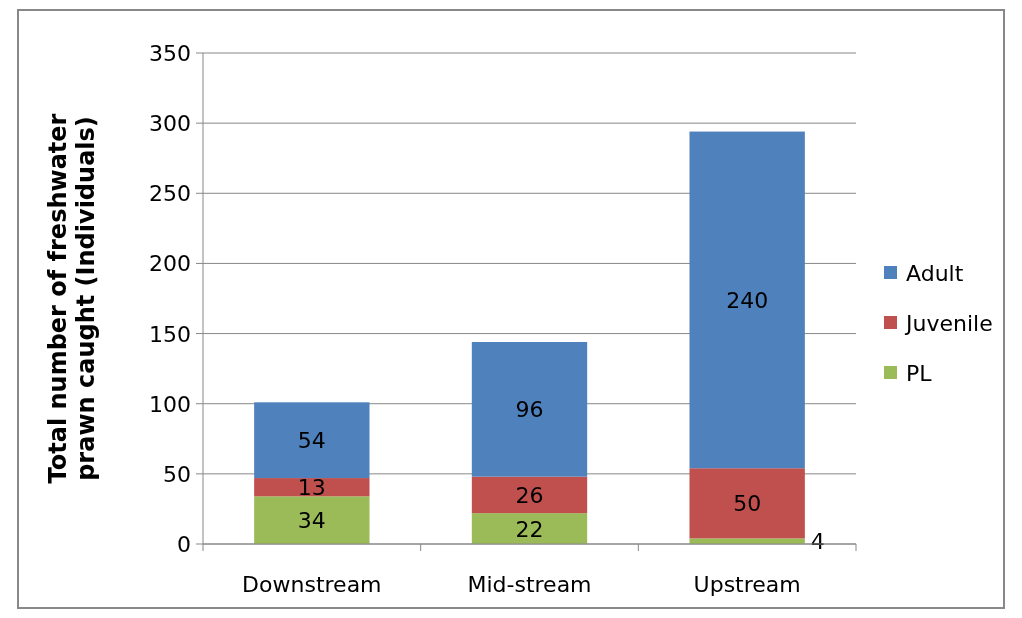 Image resolution: width=1022 pixels, height=618 pixels. I want to click on y-tick-label: 300, so click(170, 124).